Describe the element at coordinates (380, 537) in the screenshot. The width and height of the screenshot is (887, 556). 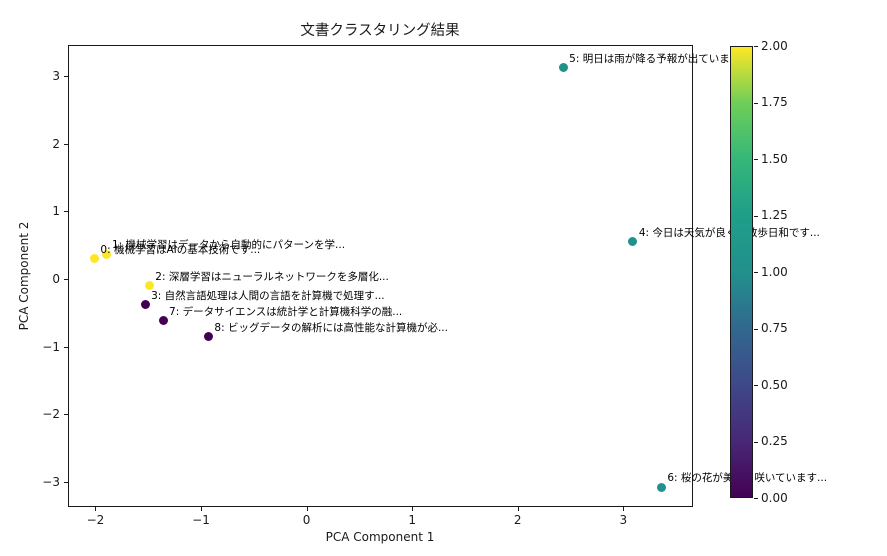
I see `x-axis-label: PCA Component 1` at that location.